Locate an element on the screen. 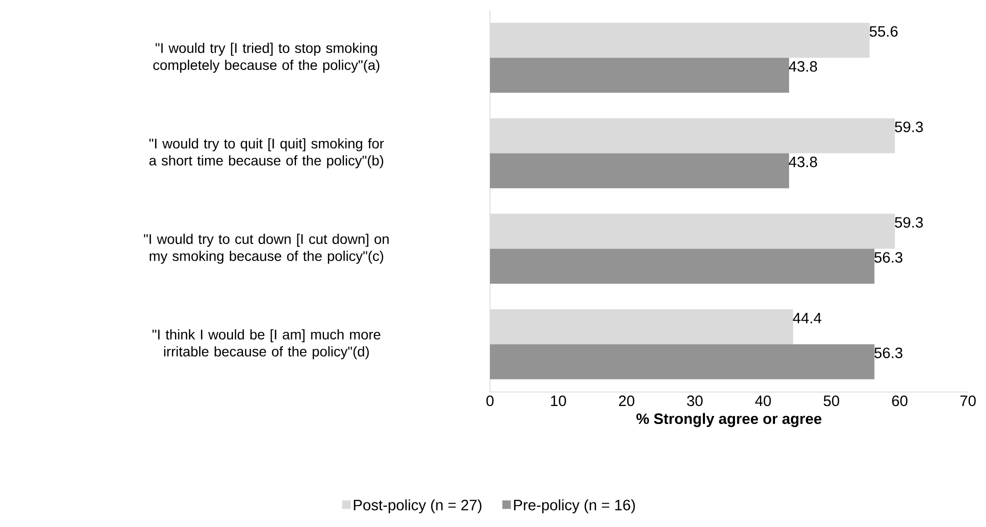 Image resolution: width=986 pixels, height=527 pixels. y-tick-label: "I would try to quit [I quit] smoking for a short time because of the policy"(b) is located at coordinates (266, 153).